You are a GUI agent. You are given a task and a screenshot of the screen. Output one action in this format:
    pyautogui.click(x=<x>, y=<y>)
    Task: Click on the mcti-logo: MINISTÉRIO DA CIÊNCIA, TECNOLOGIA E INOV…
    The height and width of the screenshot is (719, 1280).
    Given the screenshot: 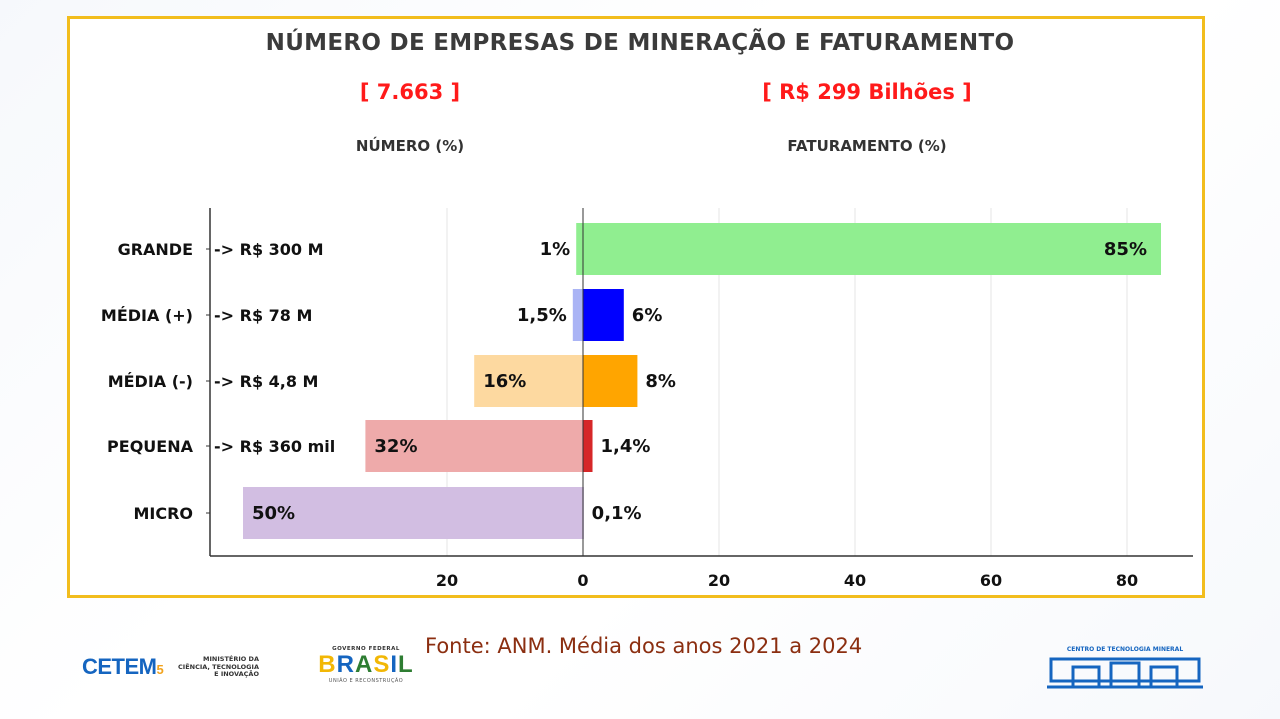 What is the action you would take?
    pyautogui.click(x=218, y=666)
    